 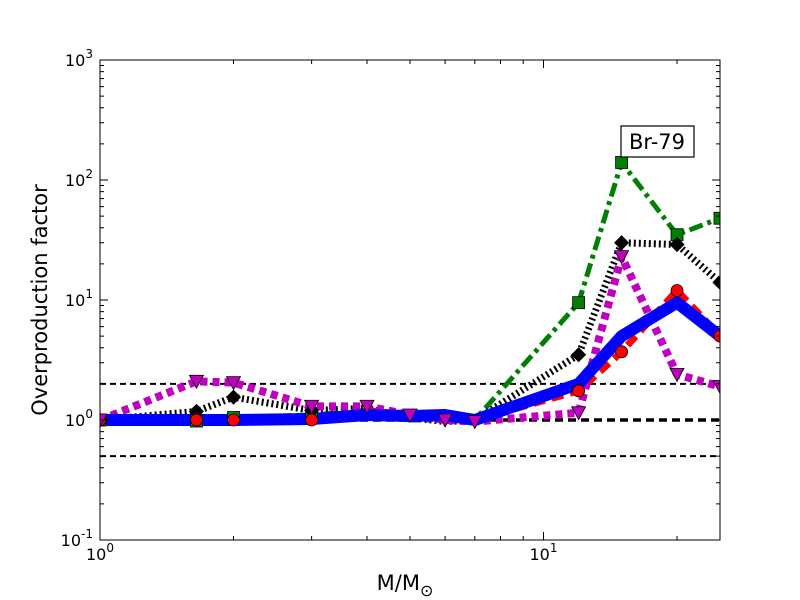 I want to click on x-axis-label-subscript: ⊙, so click(x=426, y=590).